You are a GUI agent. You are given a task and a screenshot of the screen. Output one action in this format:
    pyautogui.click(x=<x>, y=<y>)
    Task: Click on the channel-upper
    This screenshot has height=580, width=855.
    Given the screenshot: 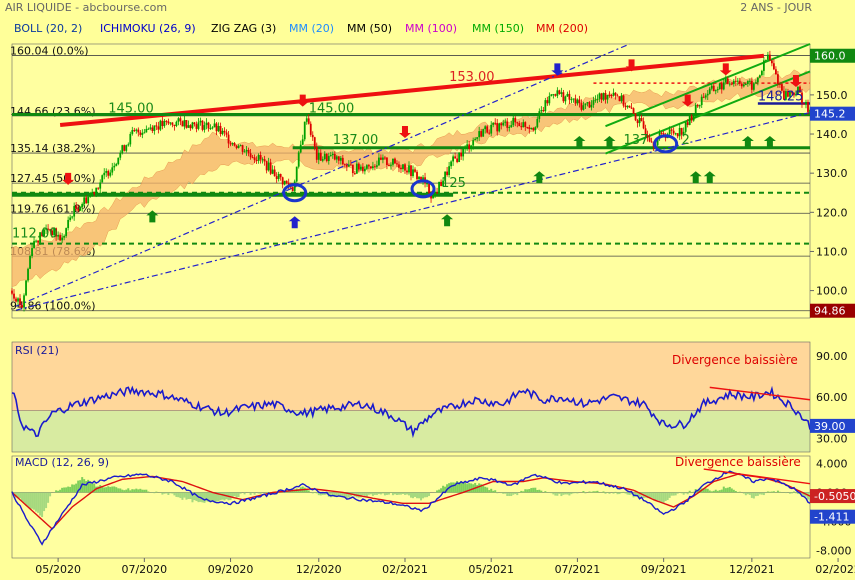 What is the action you would take?
    pyautogui.click(x=708, y=85)
    